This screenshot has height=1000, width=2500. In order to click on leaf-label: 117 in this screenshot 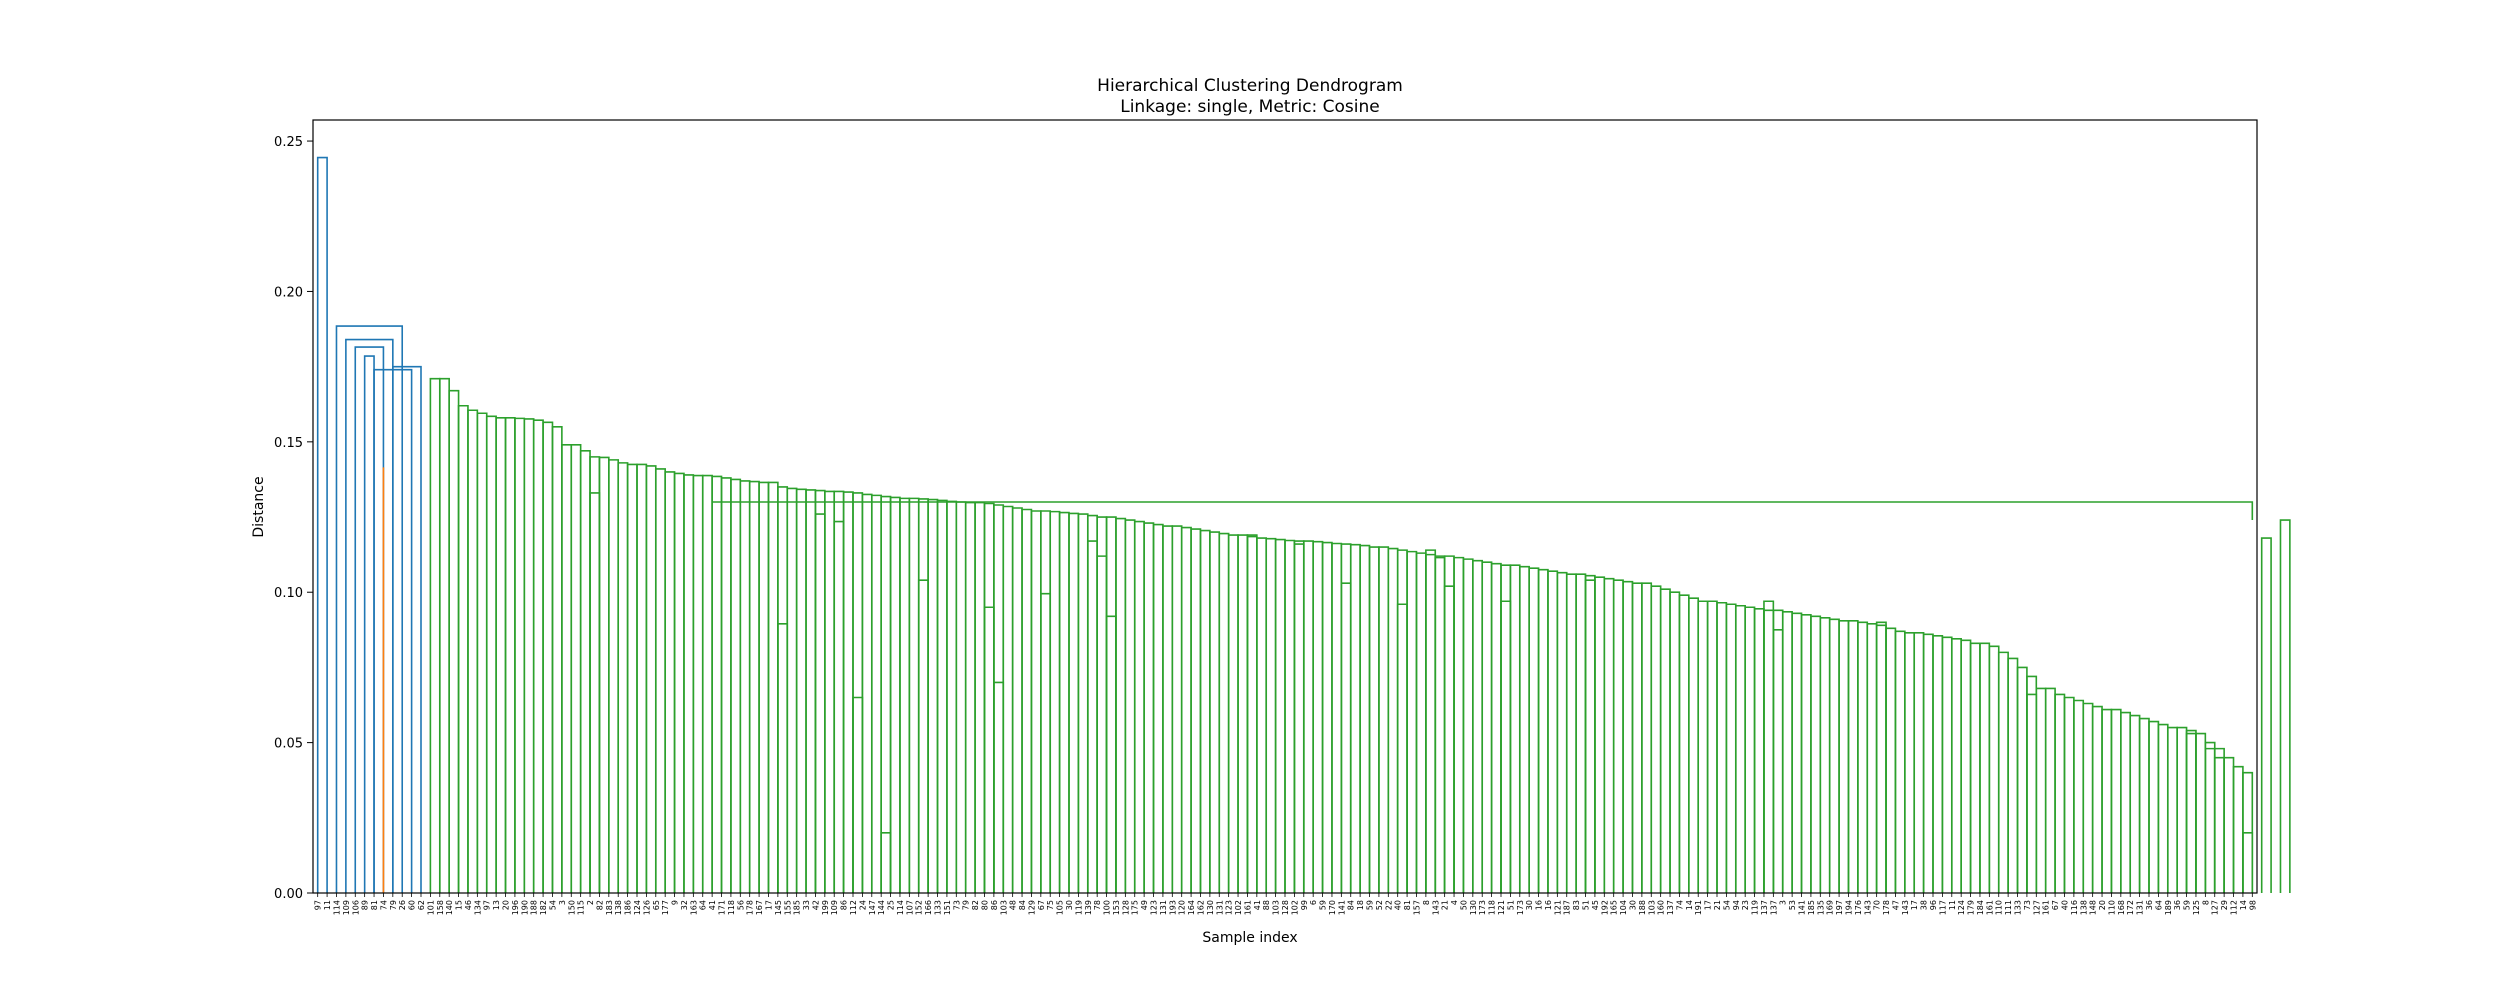, I will do `click(1942, 907)`.